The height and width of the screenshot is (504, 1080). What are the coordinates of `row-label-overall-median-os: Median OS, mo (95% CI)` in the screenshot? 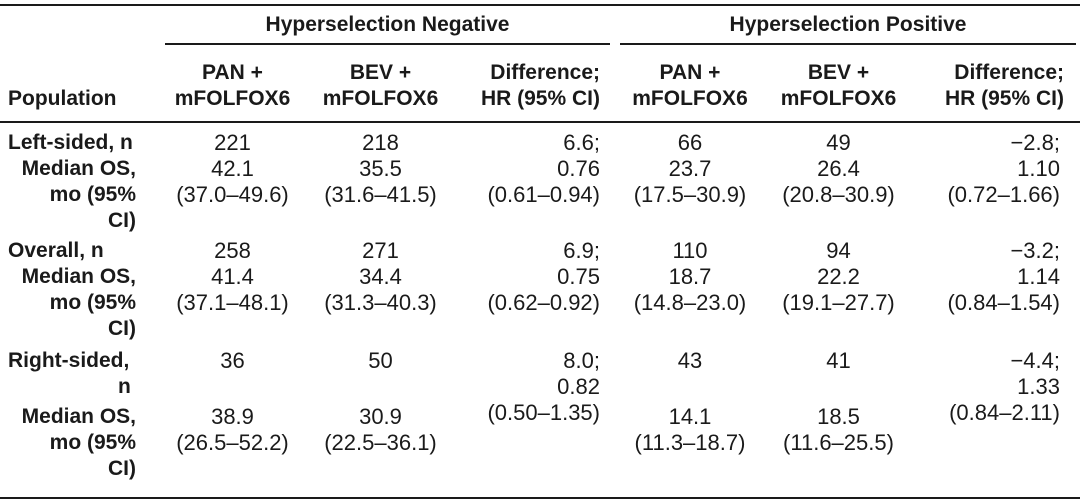 It's located at (72, 303).